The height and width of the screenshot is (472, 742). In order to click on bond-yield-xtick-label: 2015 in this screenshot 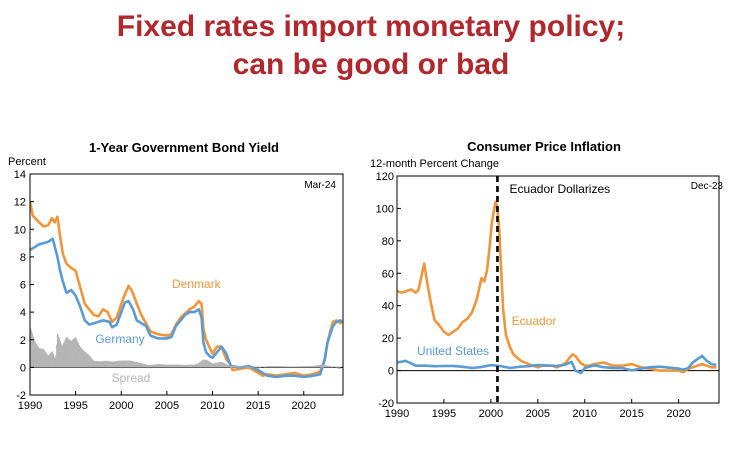, I will do `click(258, 406)`.